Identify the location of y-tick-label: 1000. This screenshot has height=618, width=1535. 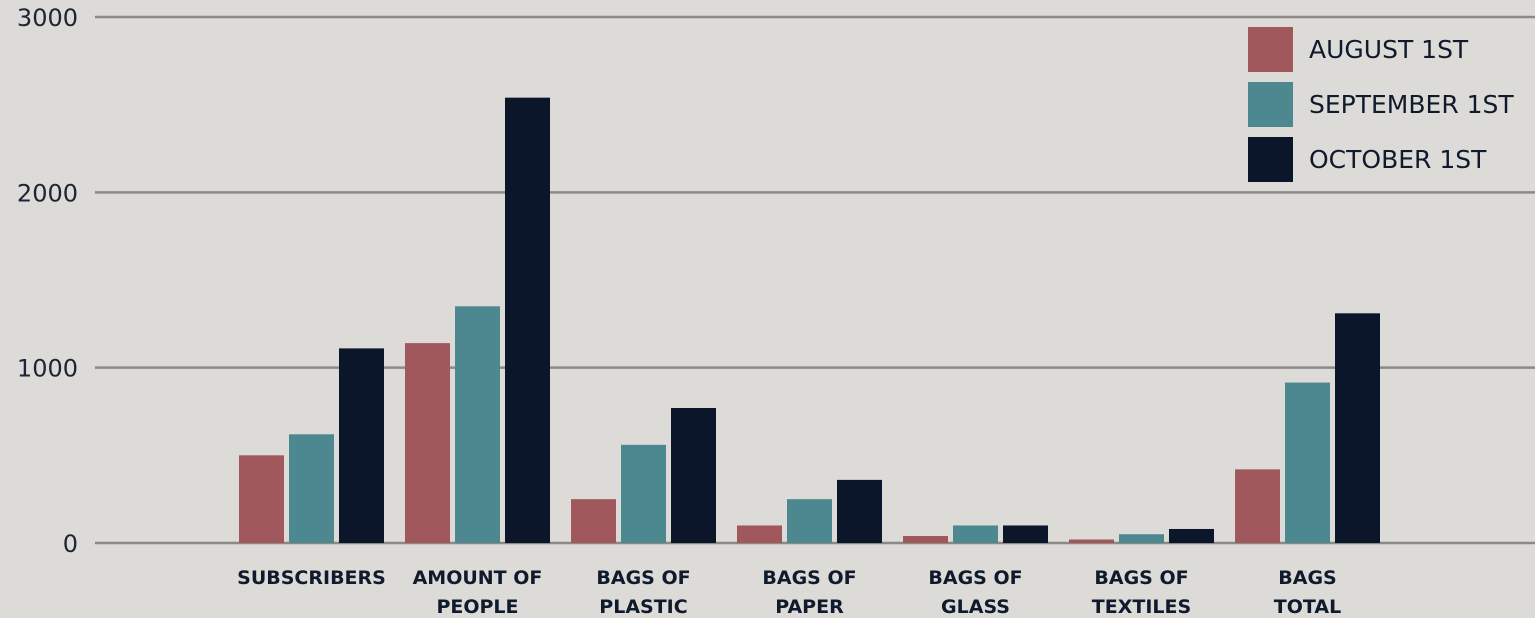
(47, 369).